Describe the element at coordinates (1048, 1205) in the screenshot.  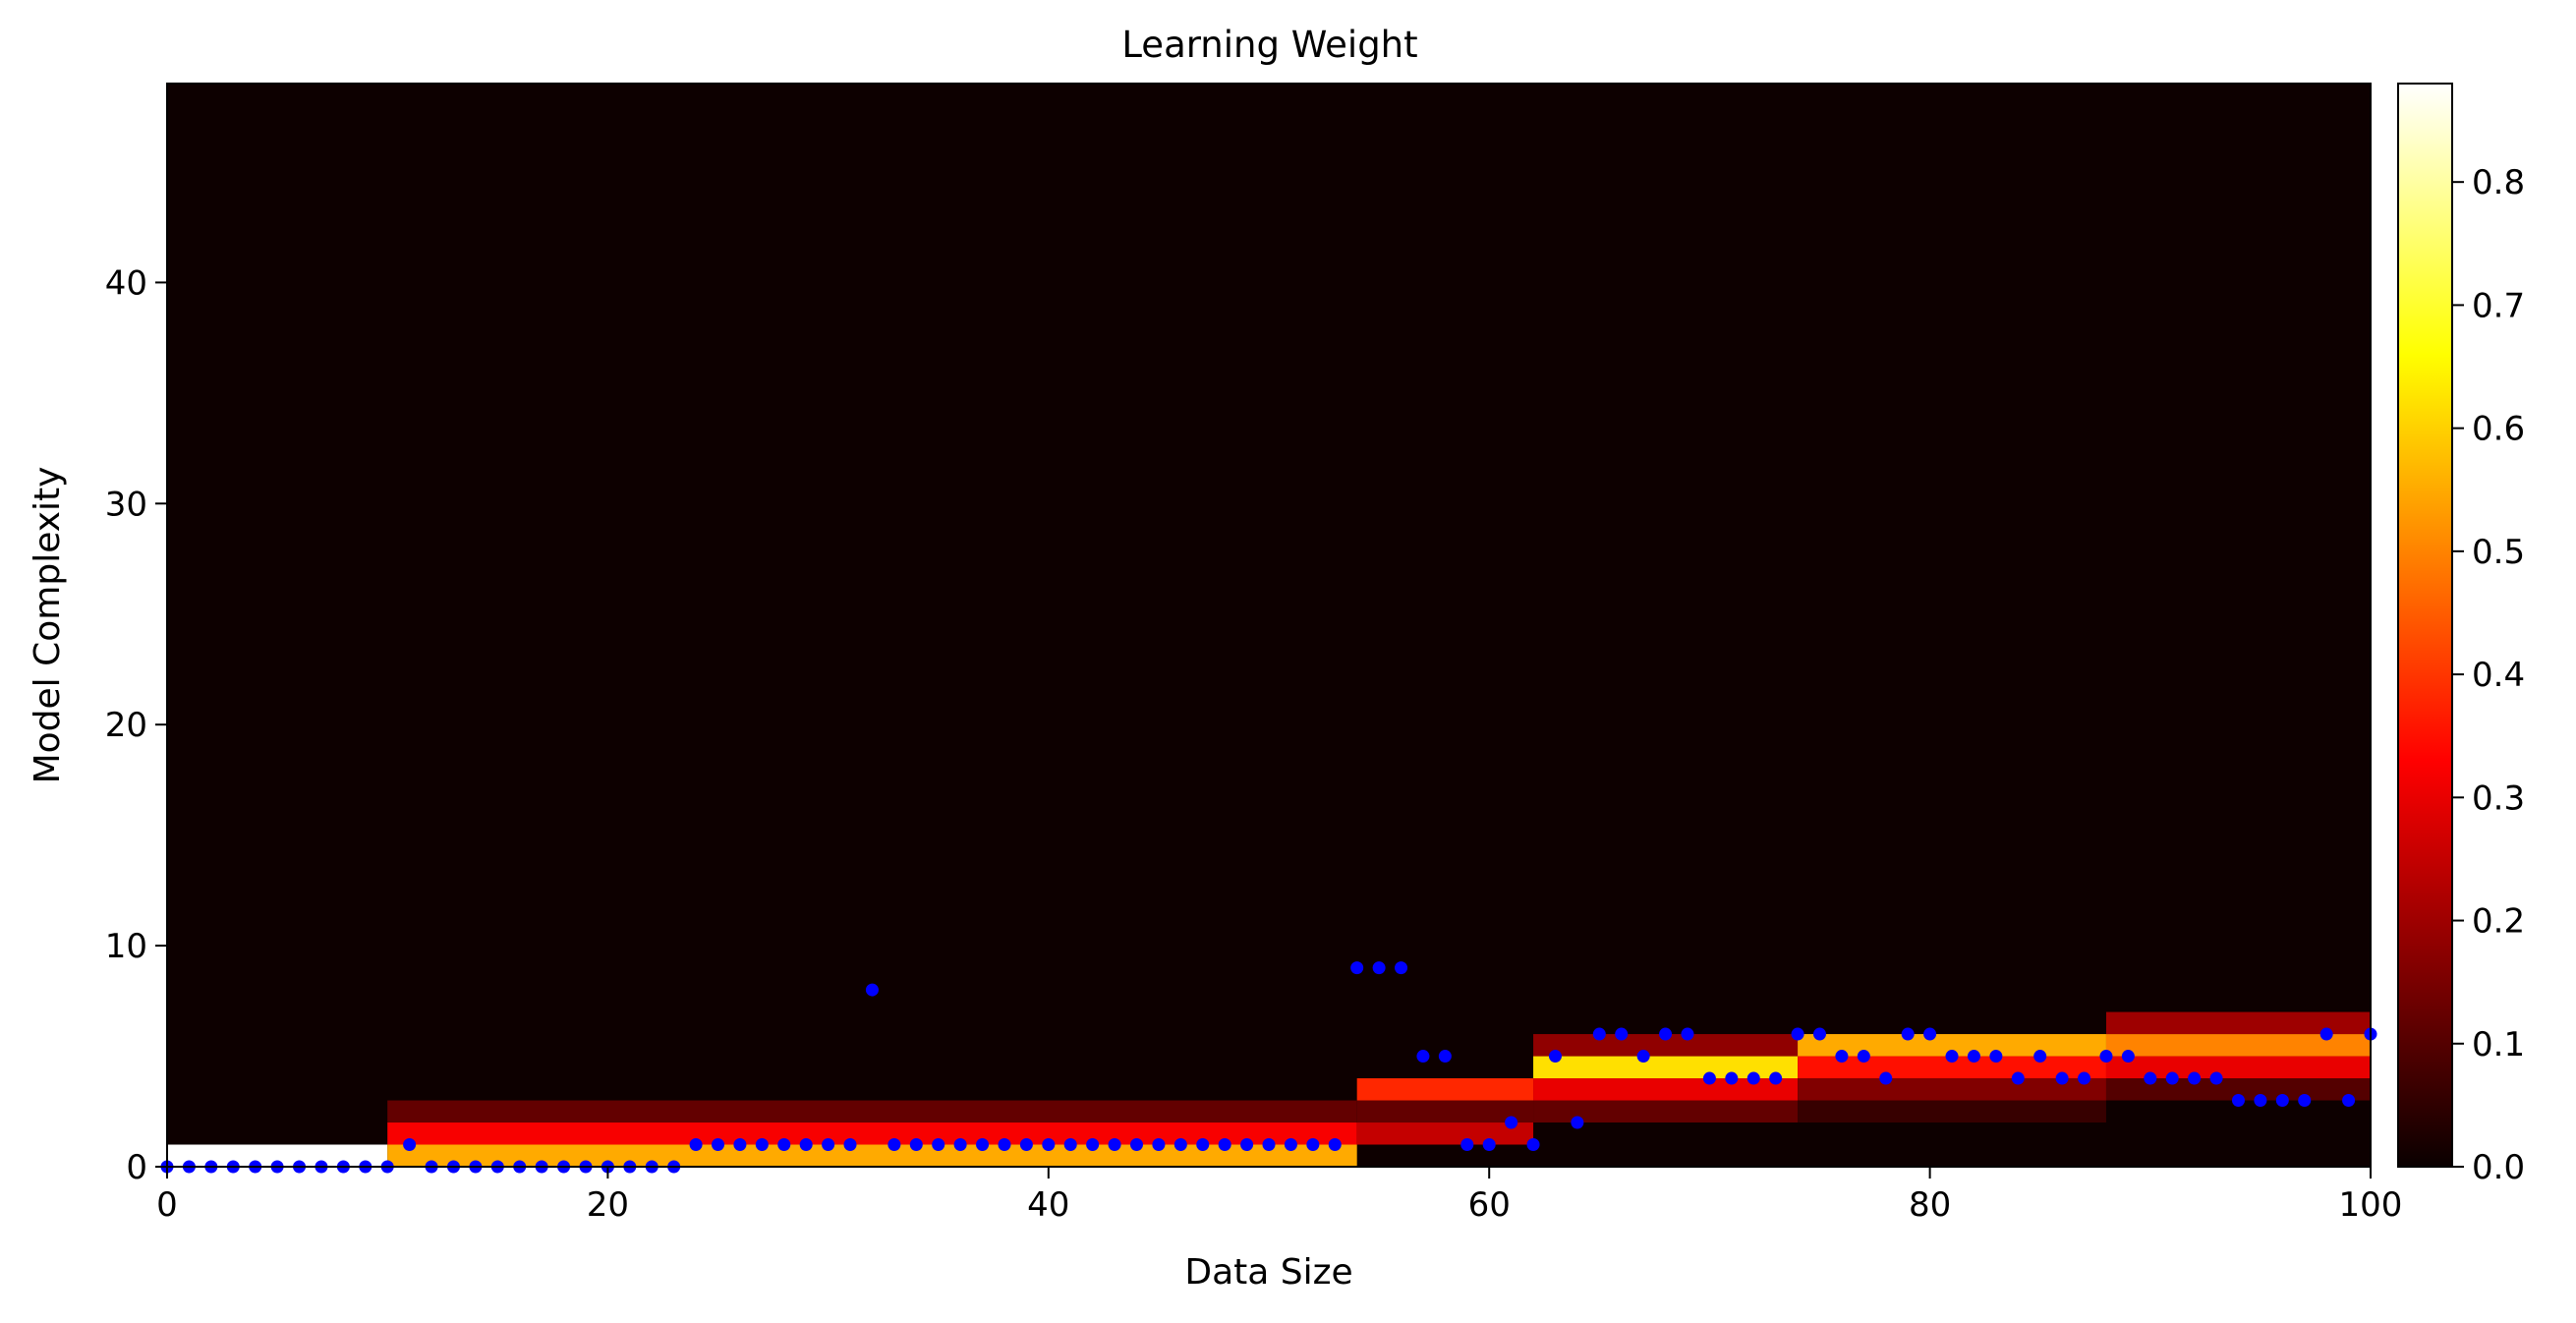
I see `x-tick-label: 40` at that location.